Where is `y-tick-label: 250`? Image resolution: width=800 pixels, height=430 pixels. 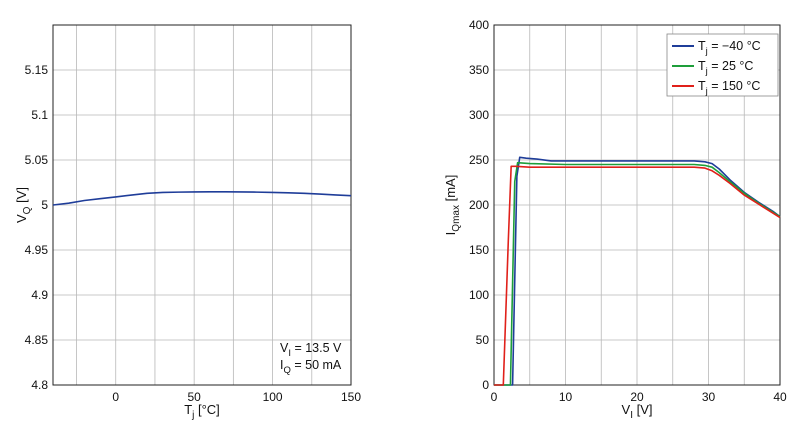
y-tick-label: 250 is located at coordinates (479, 160).